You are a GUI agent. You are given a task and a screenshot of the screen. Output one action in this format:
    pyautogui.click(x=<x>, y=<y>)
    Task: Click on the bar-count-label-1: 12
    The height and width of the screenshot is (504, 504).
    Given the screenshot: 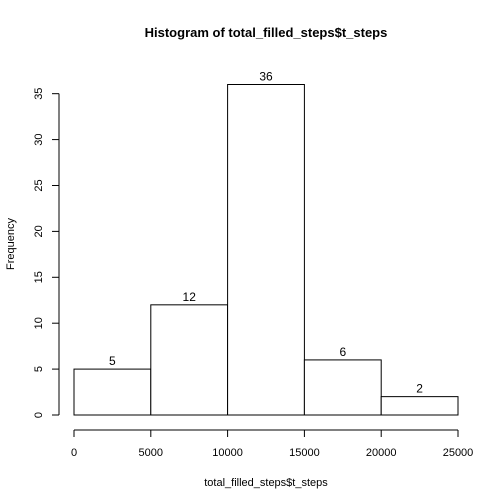 What is the action you would take?
    pyautogui.click(x=190, y=297)
    